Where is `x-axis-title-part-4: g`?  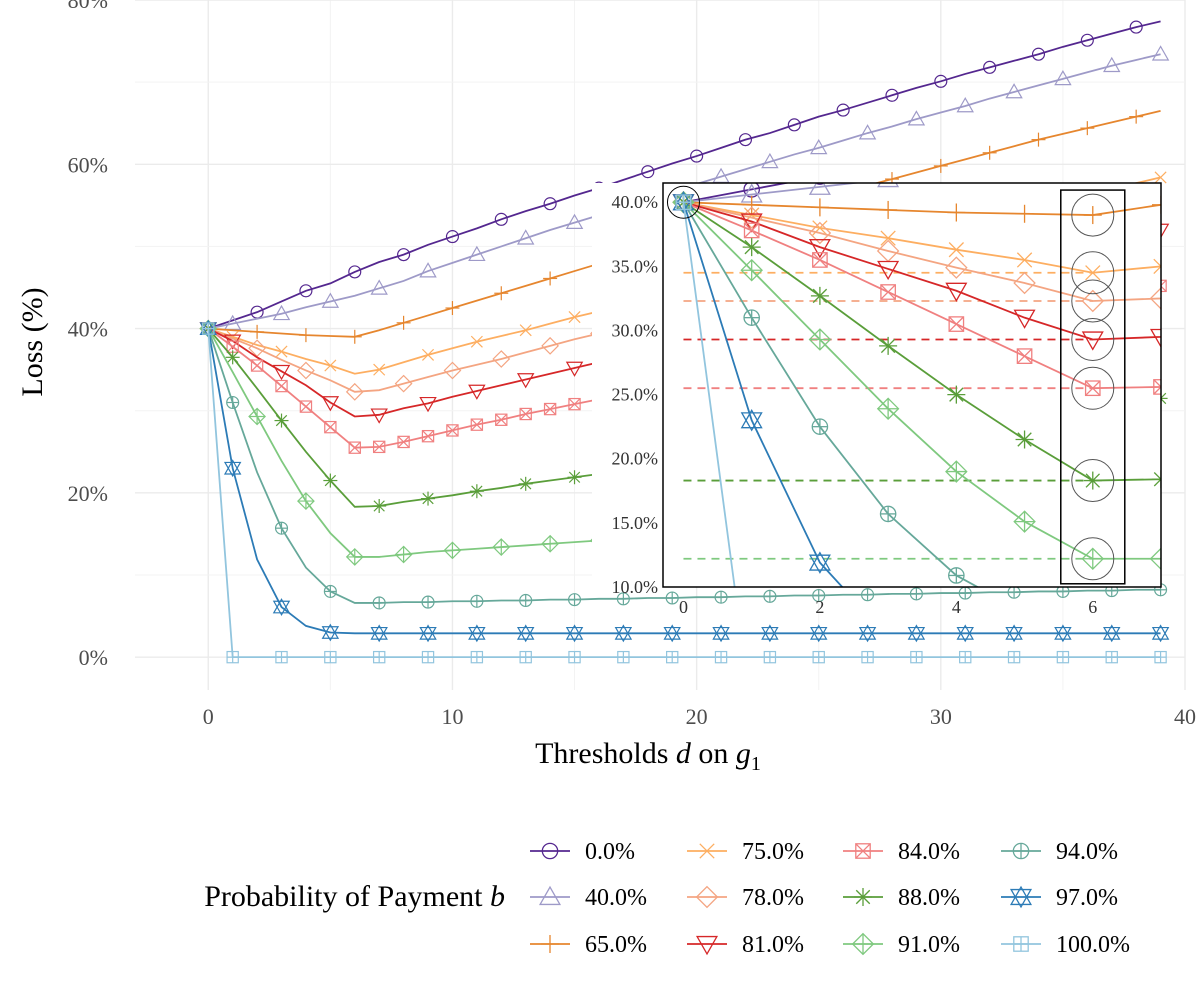
x-axis-title-part-4: g is located at coordinates (743, 753).